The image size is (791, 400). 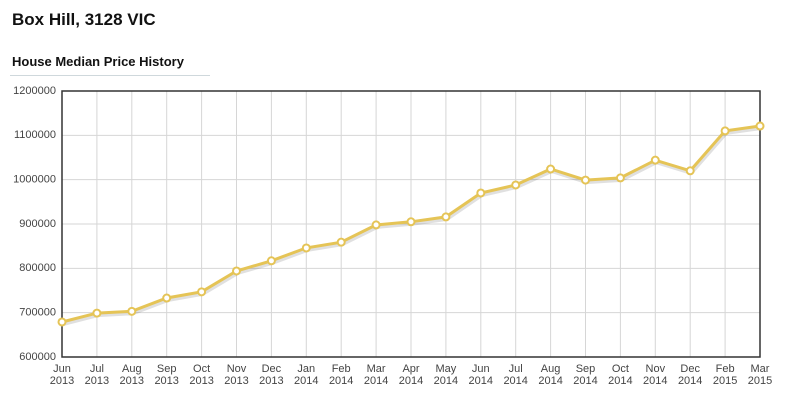 I want to click on title-underline, so click(x=110, y=75).